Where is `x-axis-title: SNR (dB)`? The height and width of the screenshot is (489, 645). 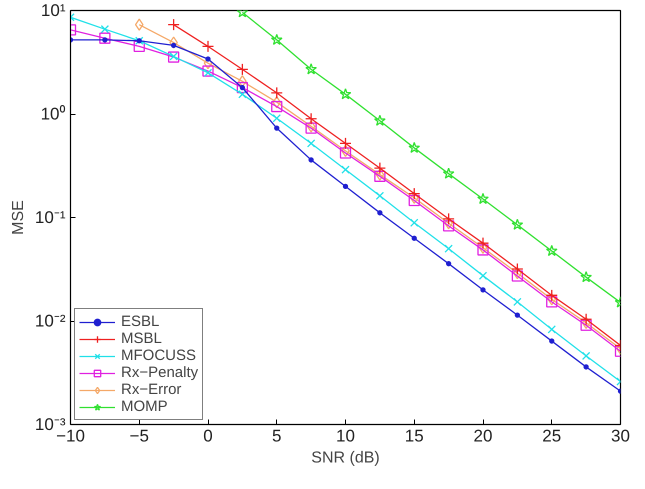
x-axis-title: SNR (dB) is located at coordinates (345, 458).